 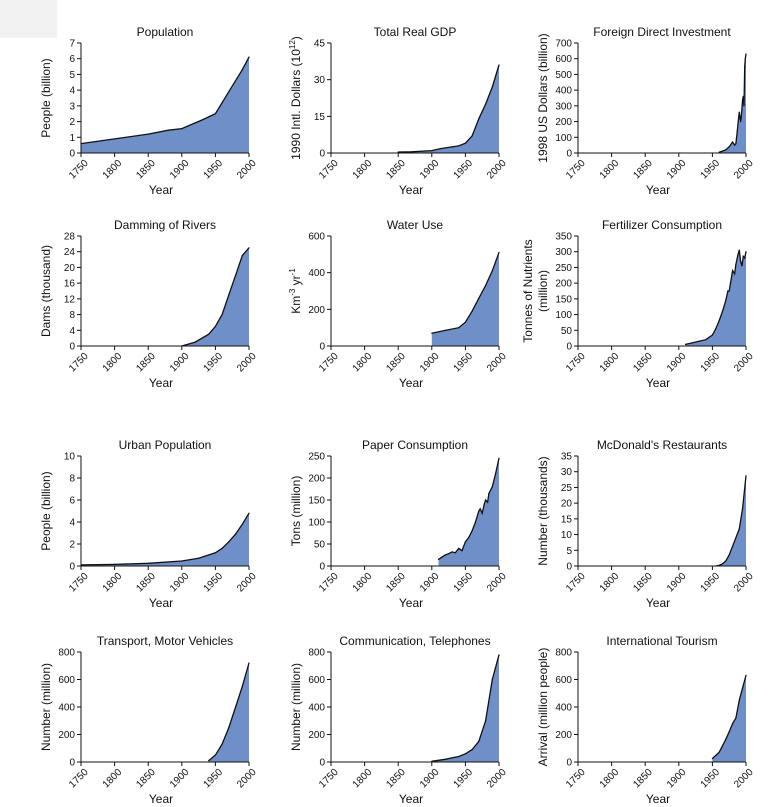 What do you see at coordinates (415, 225) in the screenshot?
I see `chart-5-title: Water Use` at bounding box center [415, 225].